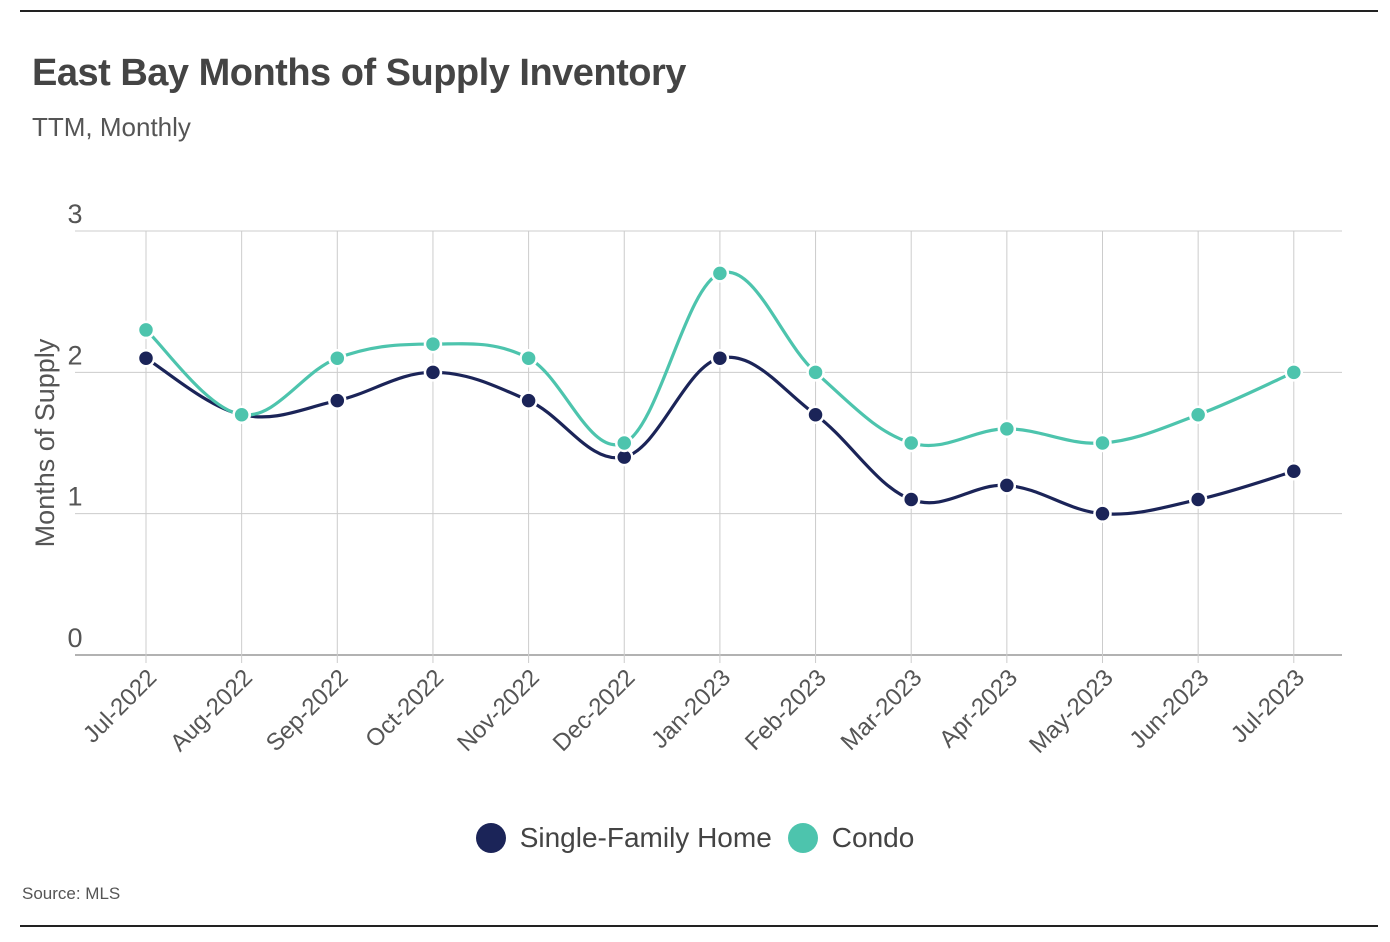 The height and width of the screenshot is (942, 1390). Describe the element at coordinates (490, 838) in the screenshot. I see `legend-swatch-sfh` at that location.